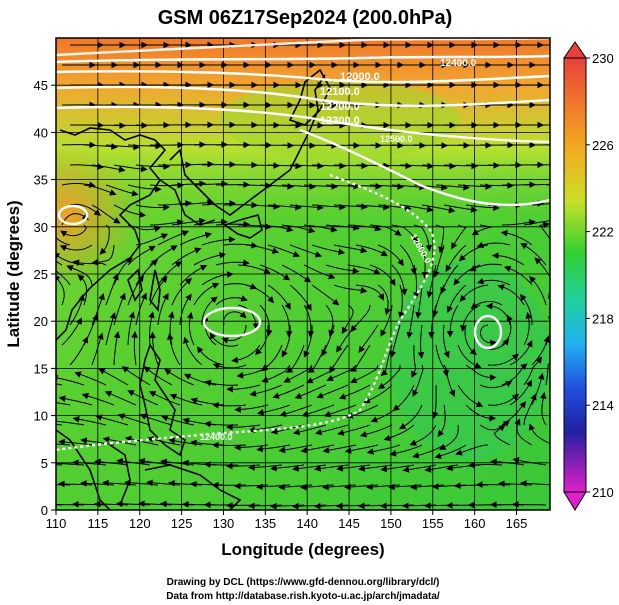  What do you see at coordinates (224, 523) in the screenshot?
I see `x-tick-label: 130` at bounding box center [224, 523].